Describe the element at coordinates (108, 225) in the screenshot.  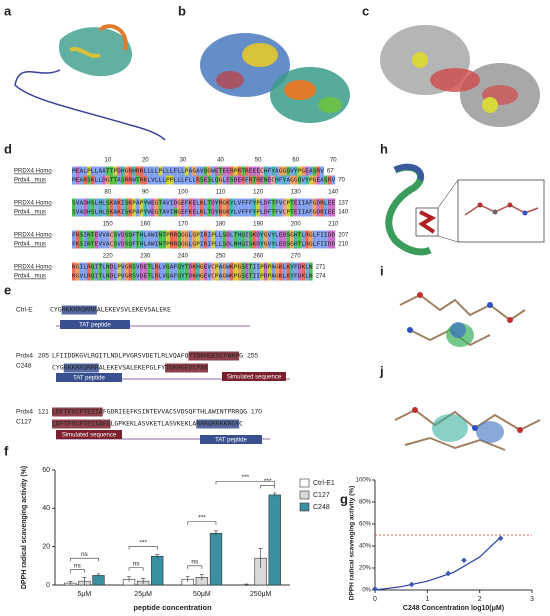
I see `position-number: 150` at that location.